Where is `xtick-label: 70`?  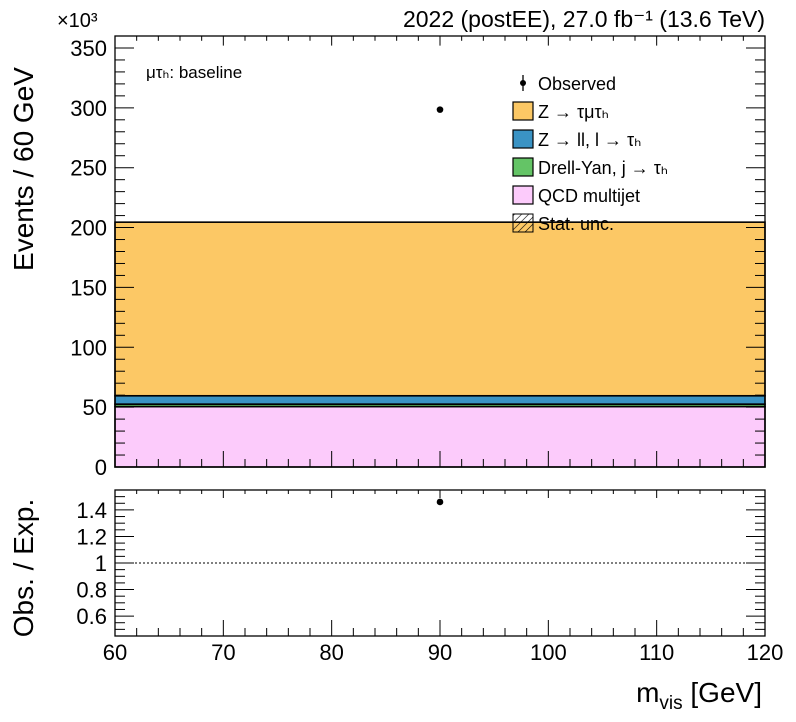 xtick-label: 70 is located at coordinates (223, 652).